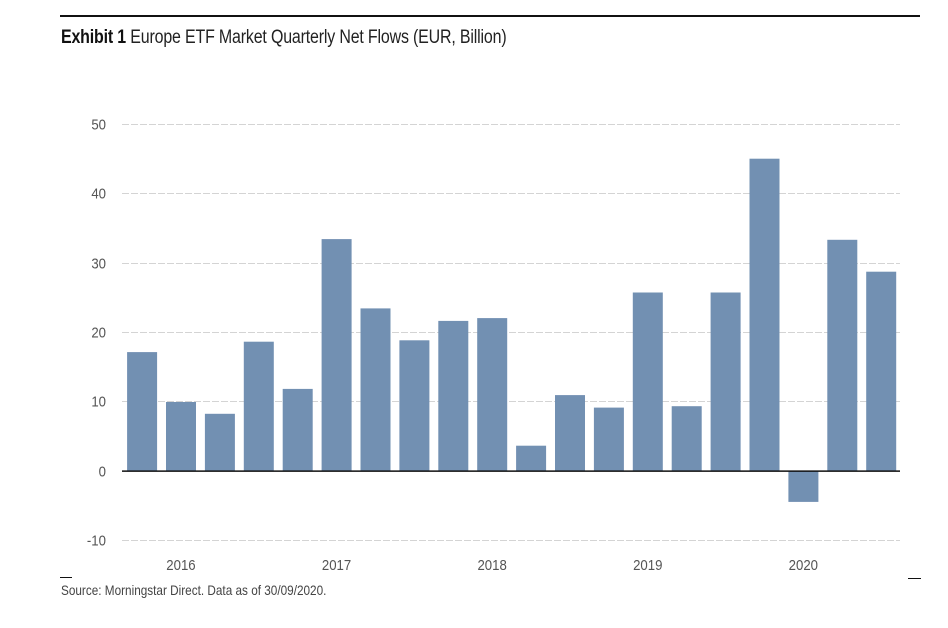 The height and width of the screenshot is (628, 948). What do you see at coordinates (180, 564) in the screenshot?
I see `x-tick-label: 2016` at bounding box center [180, 564].